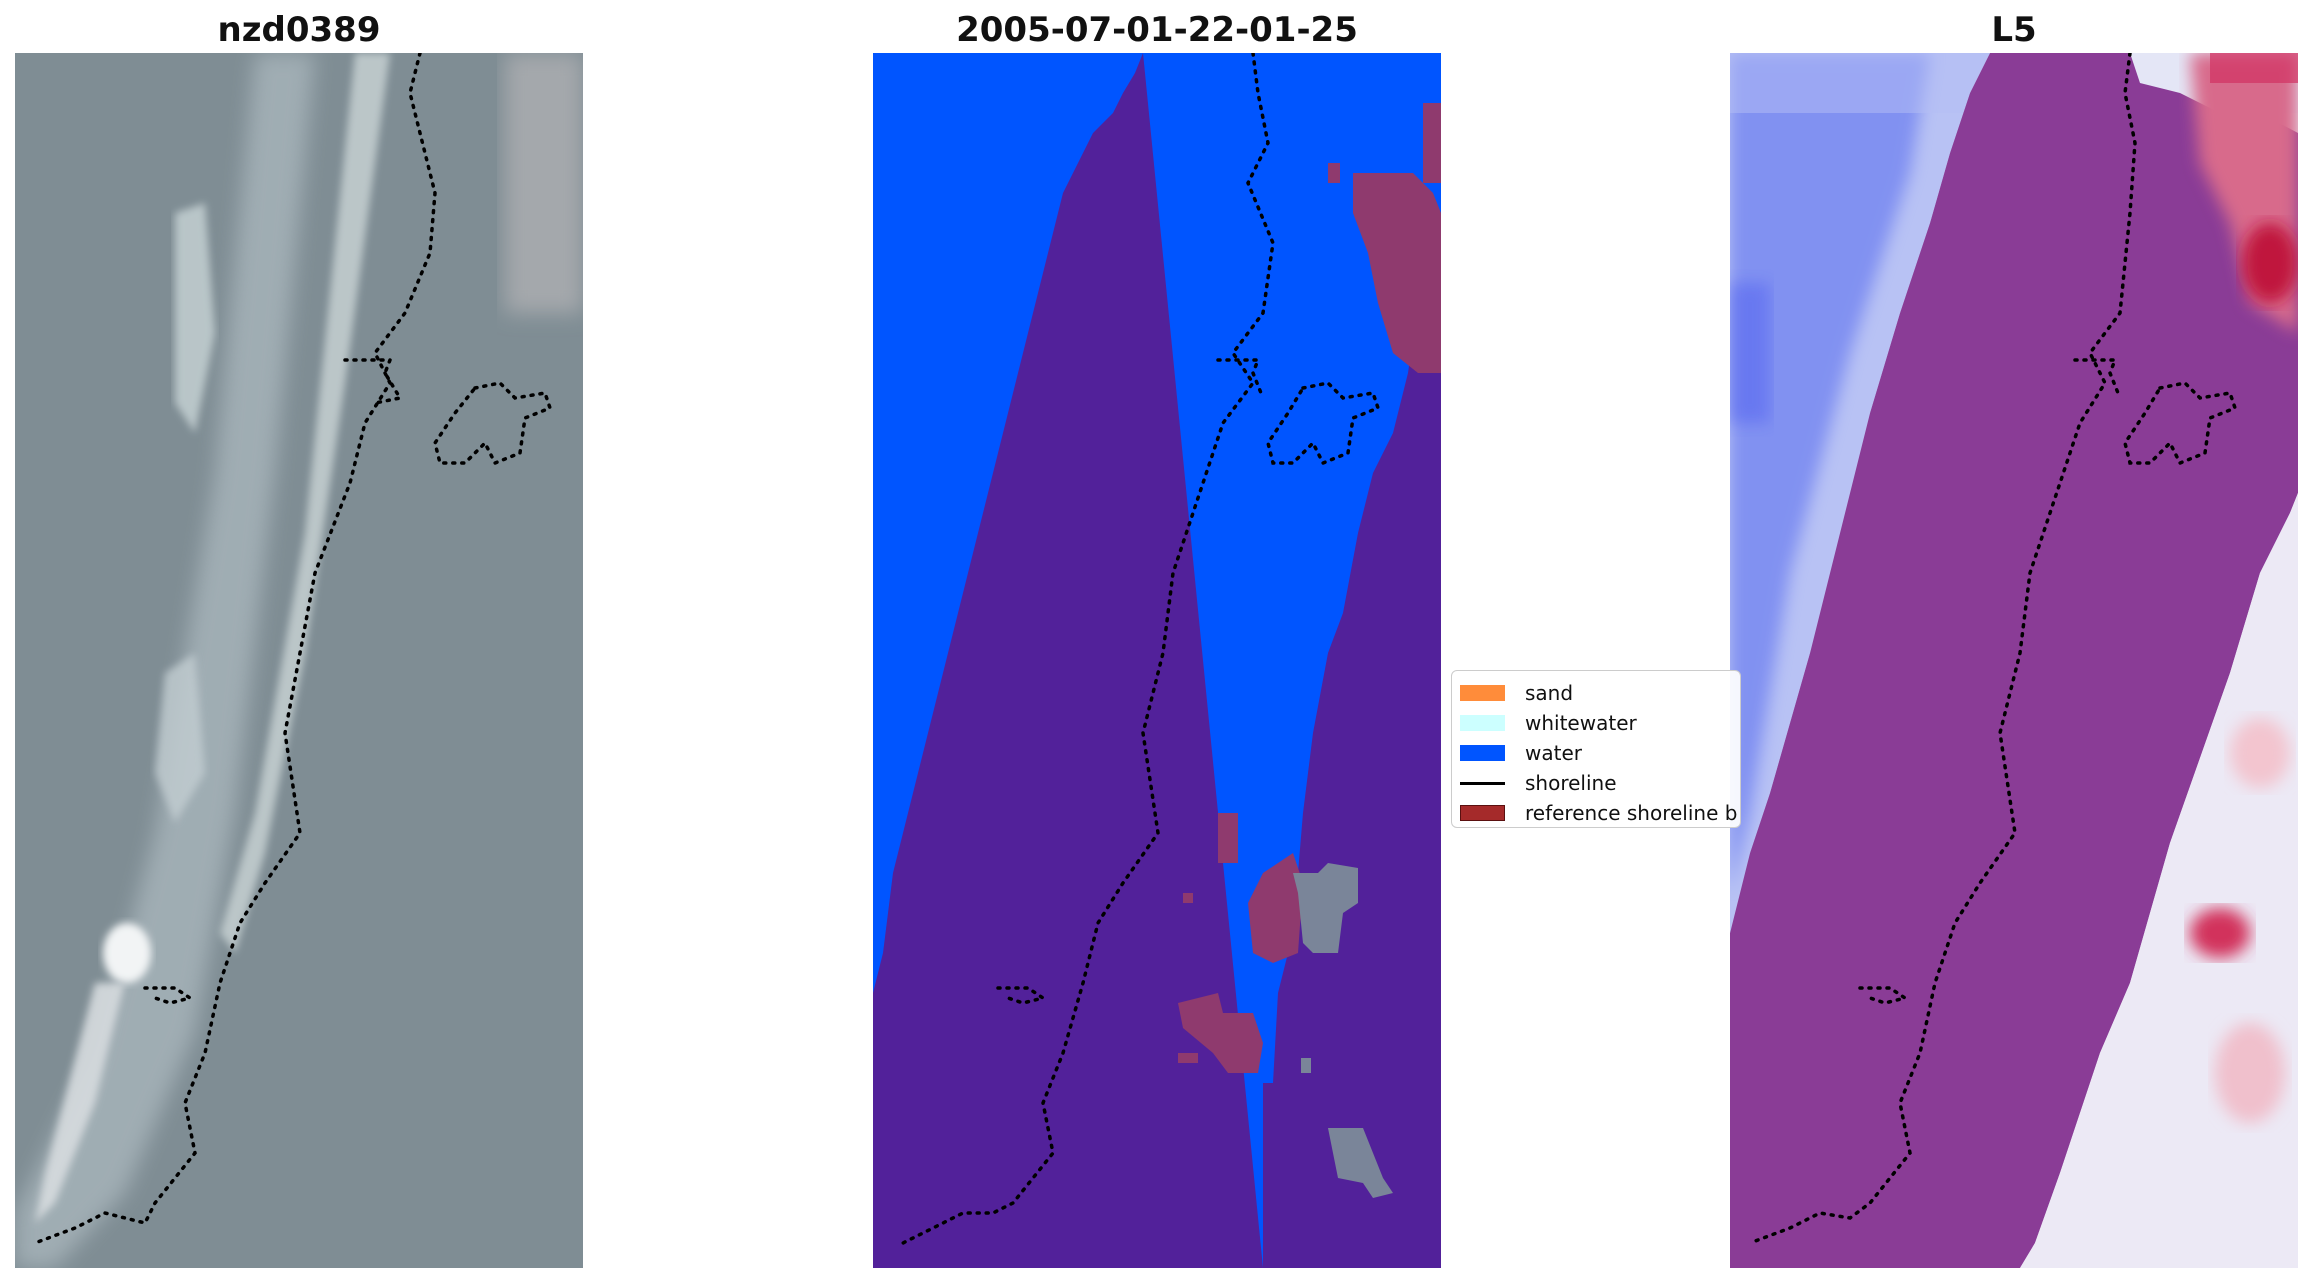 This screenshot has width=2312, height=1283. Describe the element at coordinates (299, 30) in the screenshot. I see `panel-title-rgb: nzd0389` at that location.